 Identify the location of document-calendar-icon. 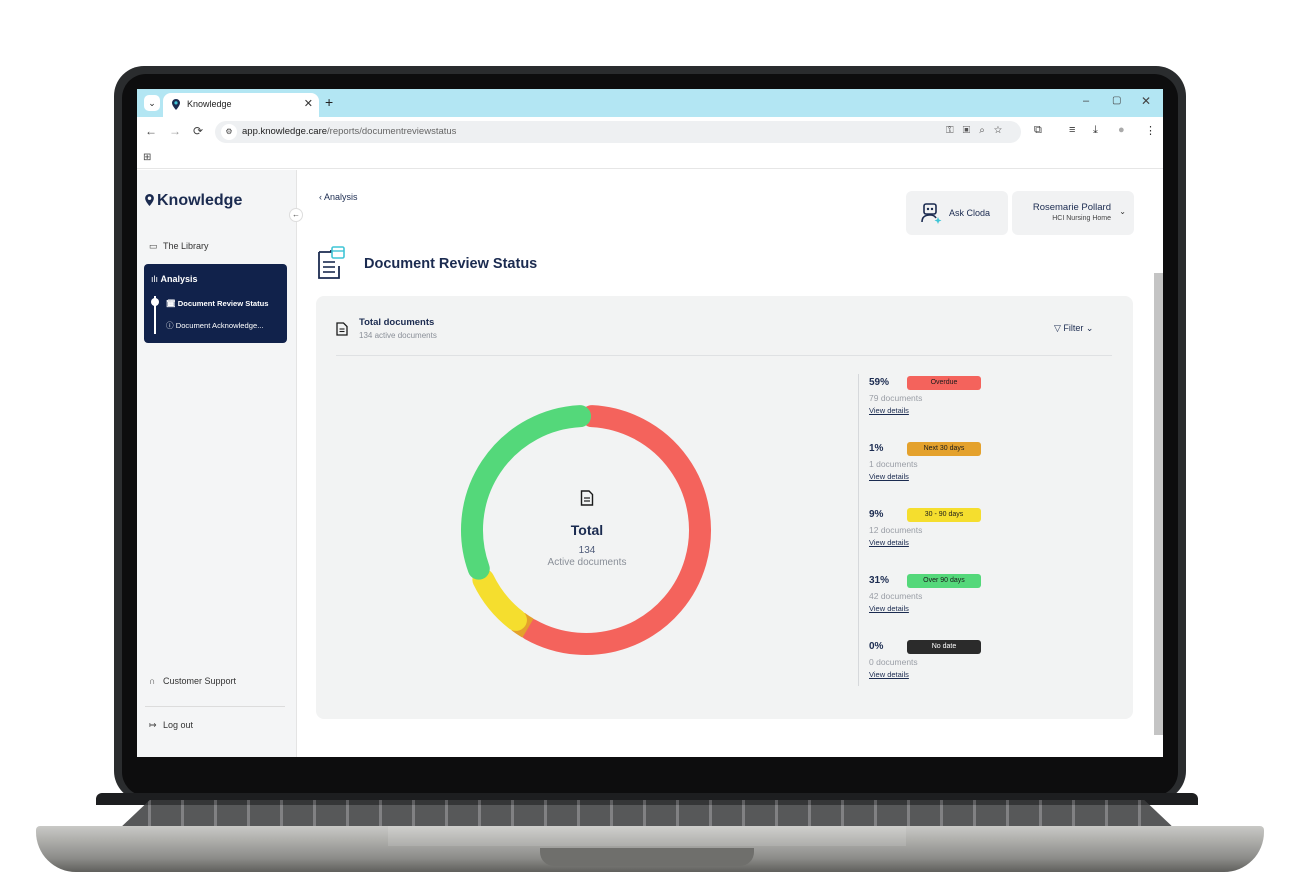
(331, 262).